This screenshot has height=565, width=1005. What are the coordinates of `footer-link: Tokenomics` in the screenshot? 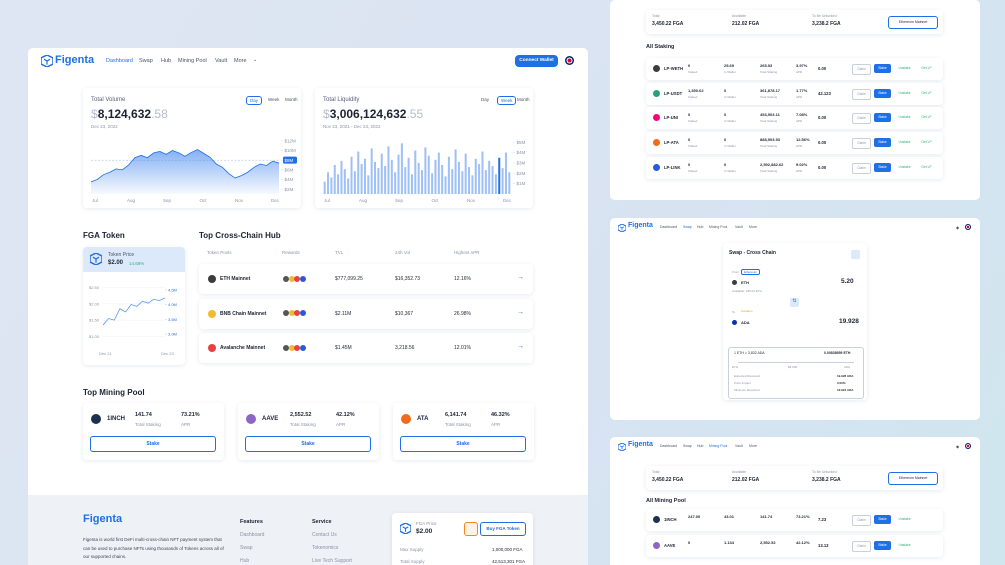 It's located at (325, 548).